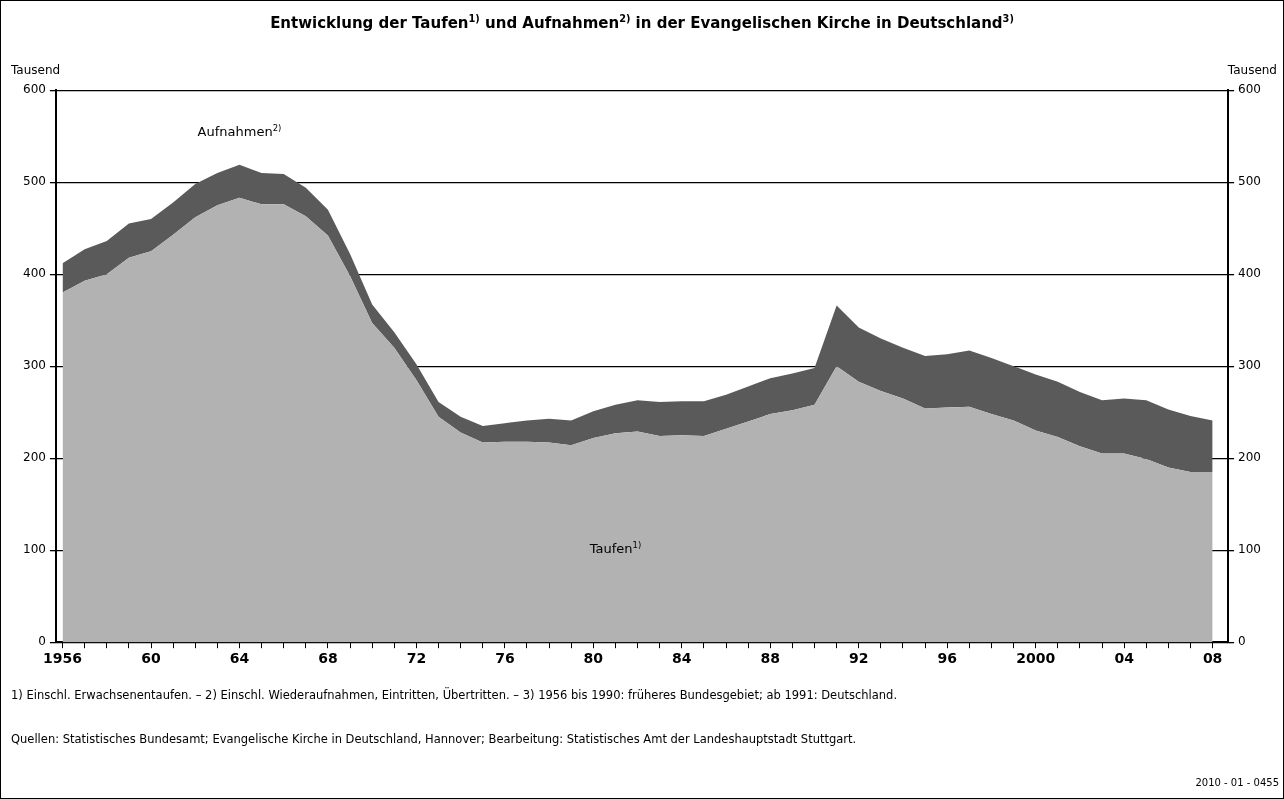  Describe the element at coordinates (36, 70) in the screenshot. I see `y-axis-title: Tausend` at that location.